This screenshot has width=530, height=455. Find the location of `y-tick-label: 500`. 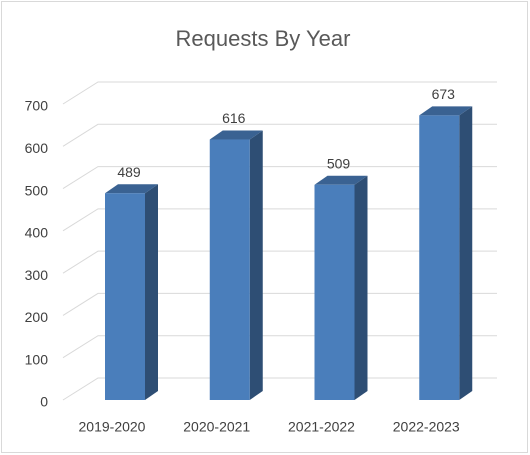

y-tick-label: 500 is located at coordinates (37, 190).